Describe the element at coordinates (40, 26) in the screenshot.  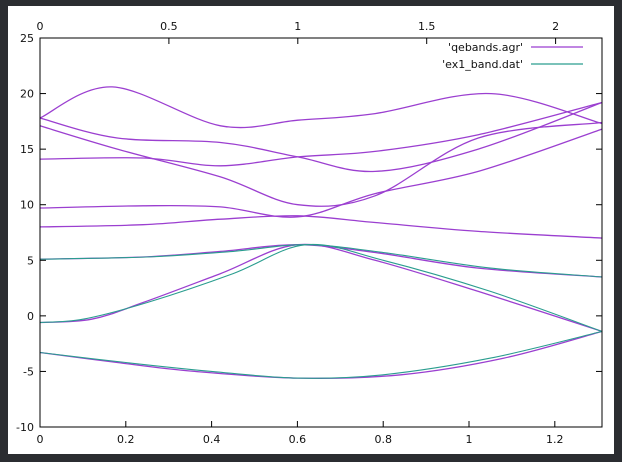
I see `x-top-tick-label: 0` at that location.